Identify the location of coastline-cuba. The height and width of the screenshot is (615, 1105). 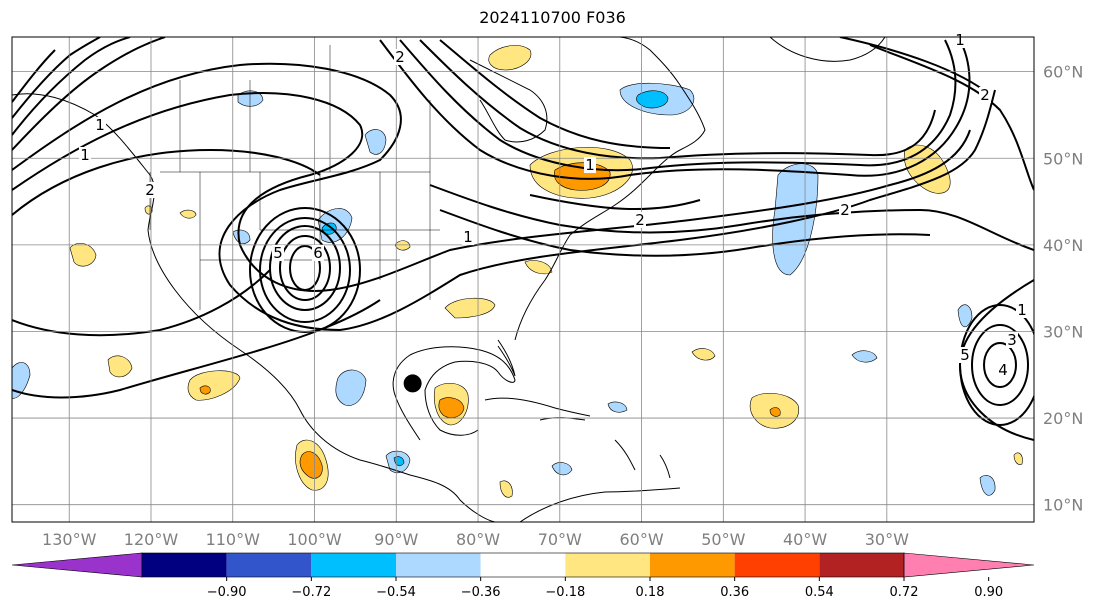
(537, 407).